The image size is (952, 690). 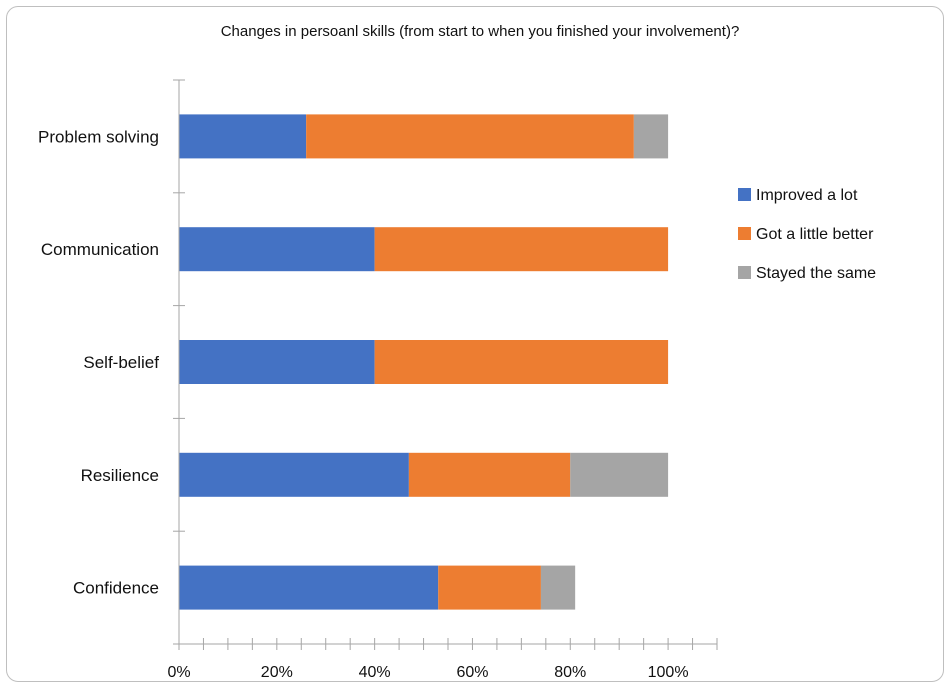 I want to click on bar-problem-solving-improved-a-lot, so click(x=243, y=136).